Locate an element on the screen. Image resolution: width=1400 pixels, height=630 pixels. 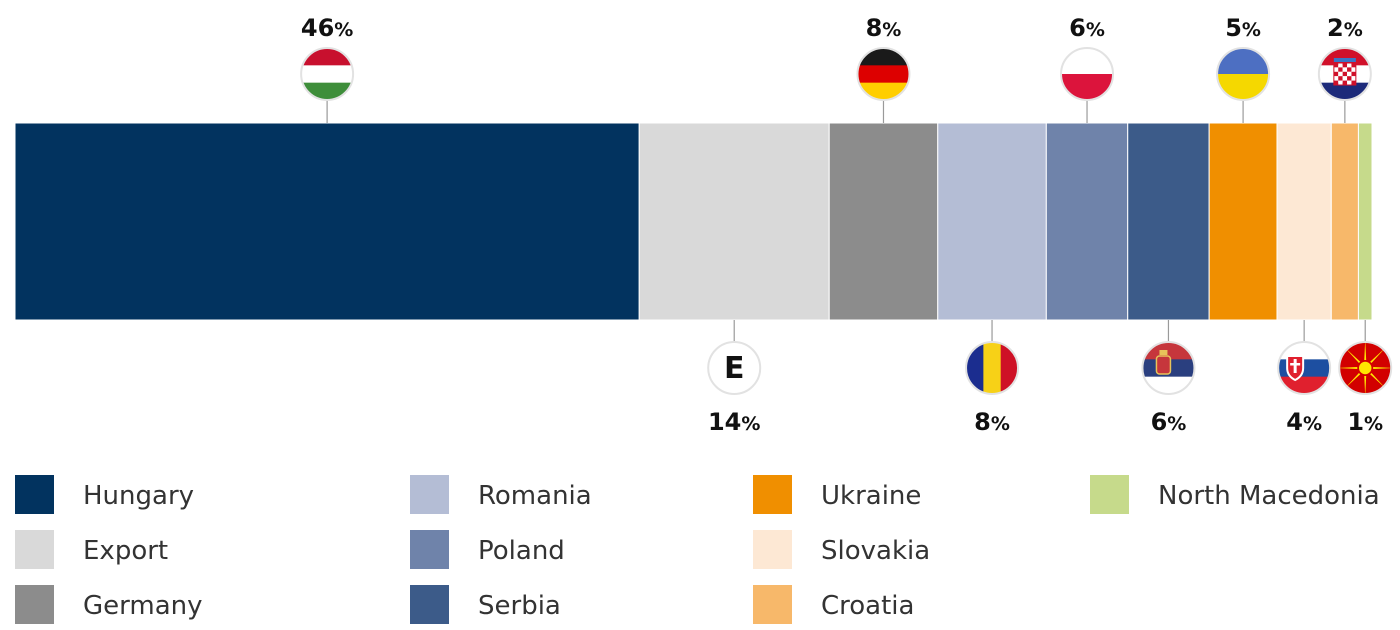
svg-text: E is located at coordinates (734, 368).